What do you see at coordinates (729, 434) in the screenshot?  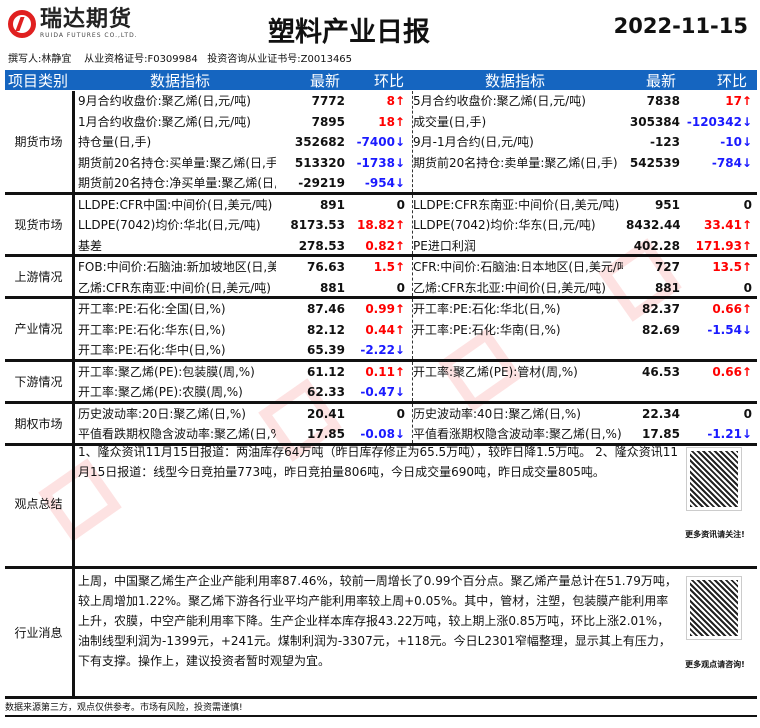 I see `change-value: -1.21↓` at bounding box center [729, 434].